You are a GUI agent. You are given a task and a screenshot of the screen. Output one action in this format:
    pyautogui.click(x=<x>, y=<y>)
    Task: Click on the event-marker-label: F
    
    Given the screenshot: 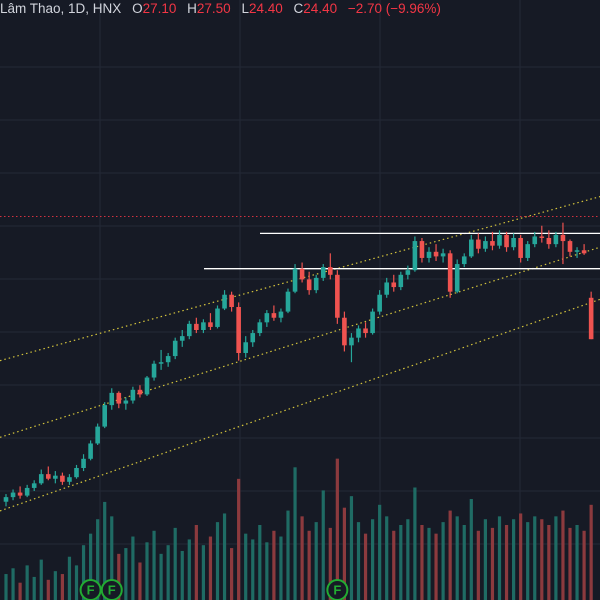 What is the action you would take?
    pyautogui.click(x=112, y=590)
    